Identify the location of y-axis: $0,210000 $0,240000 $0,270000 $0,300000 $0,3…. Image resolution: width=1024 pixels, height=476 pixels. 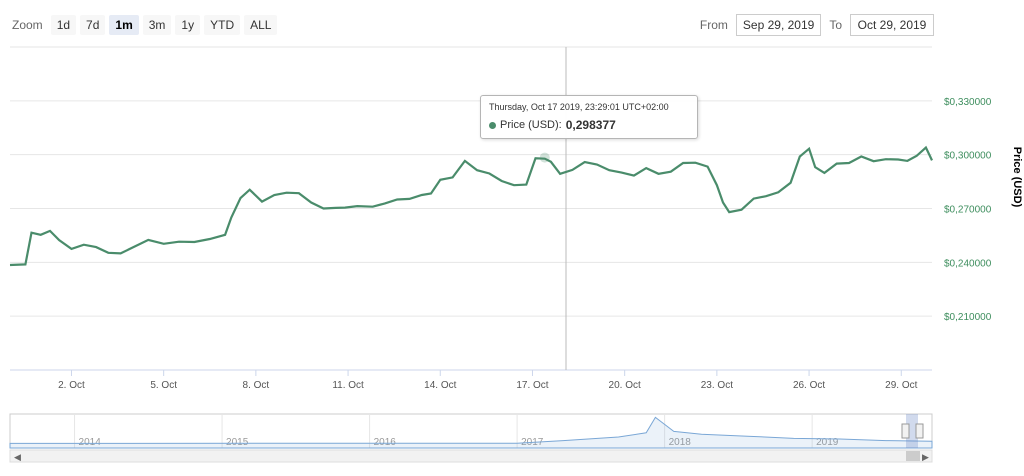
(968, 210).